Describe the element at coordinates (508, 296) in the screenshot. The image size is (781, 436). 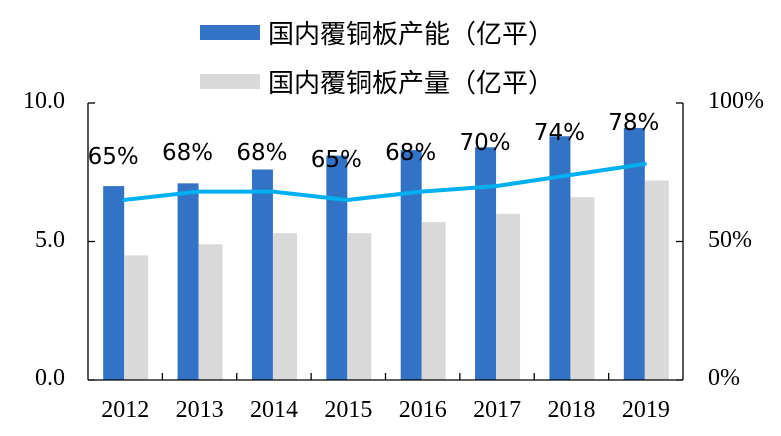
I see `bar-output-2017` at that location.